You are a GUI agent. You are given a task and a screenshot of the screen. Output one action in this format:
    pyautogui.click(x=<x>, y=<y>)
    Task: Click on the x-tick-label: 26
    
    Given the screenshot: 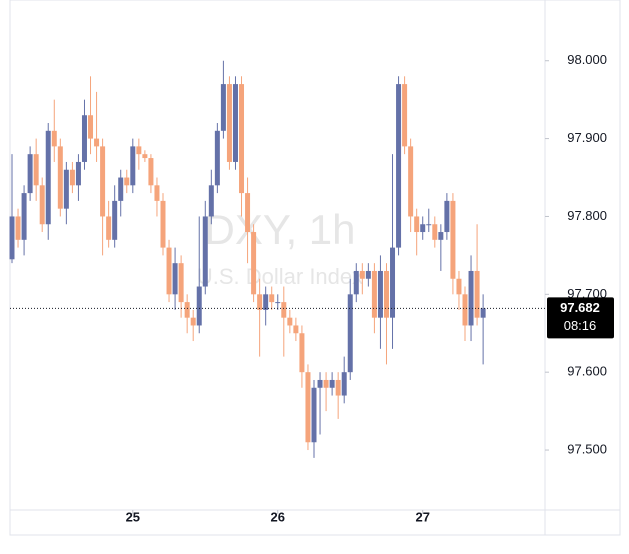 What is the action you would take?
    pyautogui.click(x=278, y=516)
    